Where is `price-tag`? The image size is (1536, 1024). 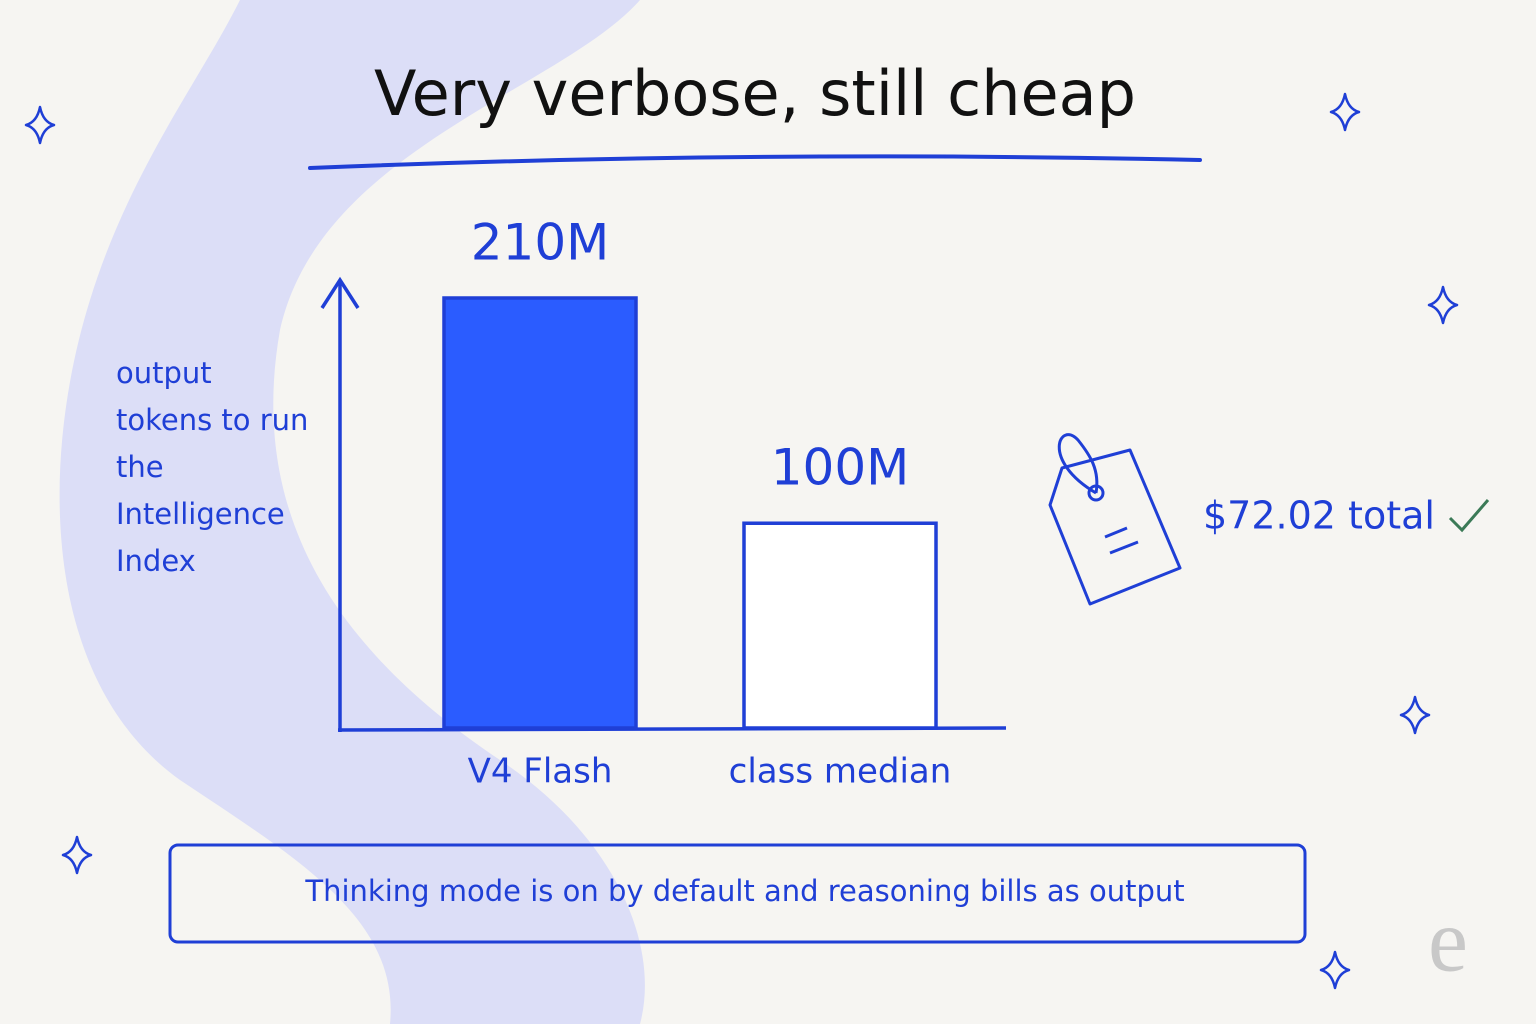
price-tag is located at coordinates (1115, 519).